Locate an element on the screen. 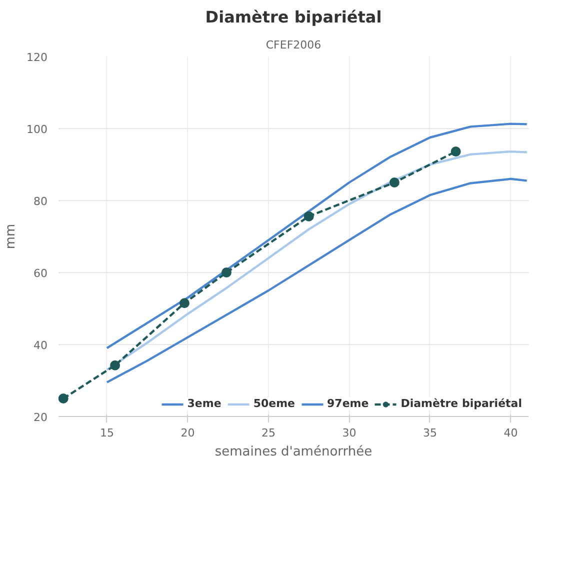 The height and width of the screenshot is (570, 566). x-tick-label: 20 is located at coordinates (187, 433).